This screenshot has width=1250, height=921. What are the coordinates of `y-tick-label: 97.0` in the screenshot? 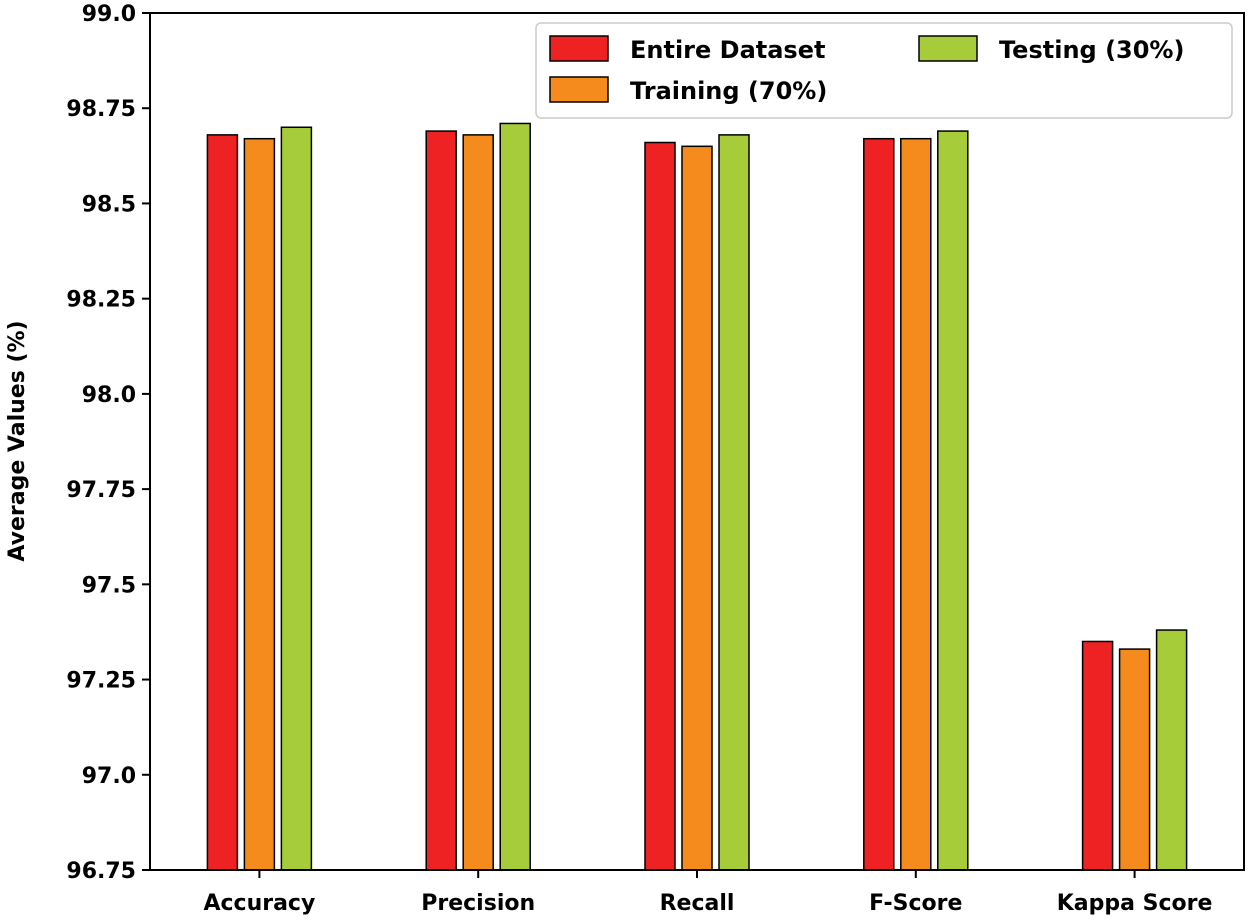 It's located at (109, 776).